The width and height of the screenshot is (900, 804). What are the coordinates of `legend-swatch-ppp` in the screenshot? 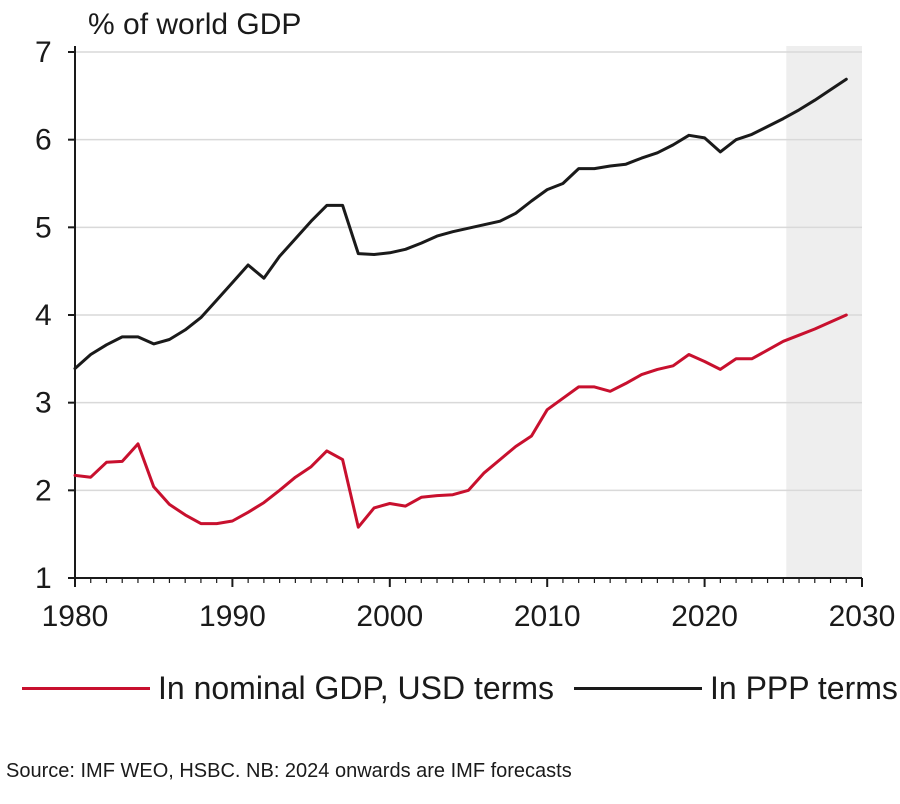 It's located at (637, 688).